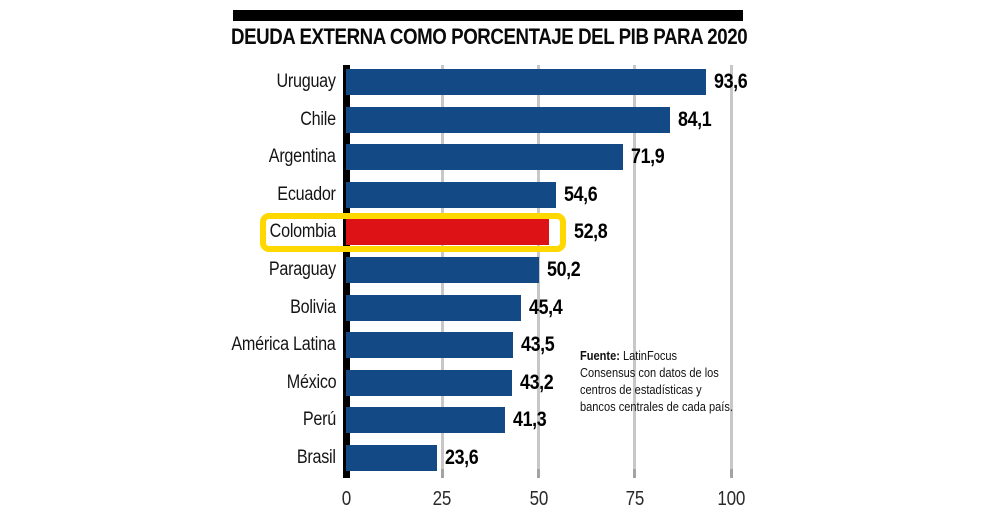  I want to click on value-label: 41,3, so click(532, 420).